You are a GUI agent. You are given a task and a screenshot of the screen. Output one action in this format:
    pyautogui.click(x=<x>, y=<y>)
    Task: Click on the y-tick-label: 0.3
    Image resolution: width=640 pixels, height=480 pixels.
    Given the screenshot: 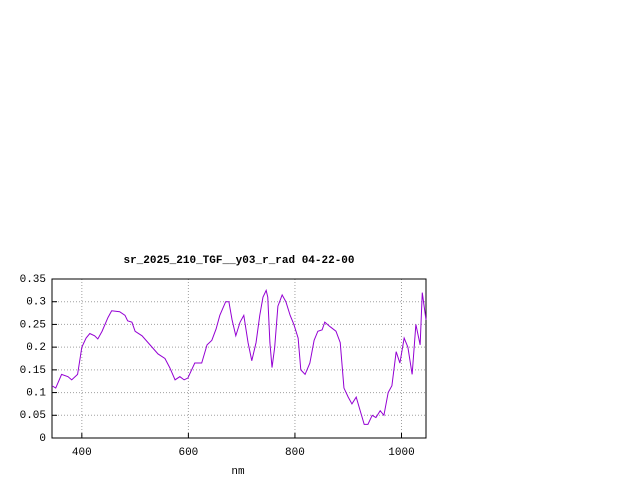 What is the action you would take?
    pyautogui.click(x=36, y=303)
    